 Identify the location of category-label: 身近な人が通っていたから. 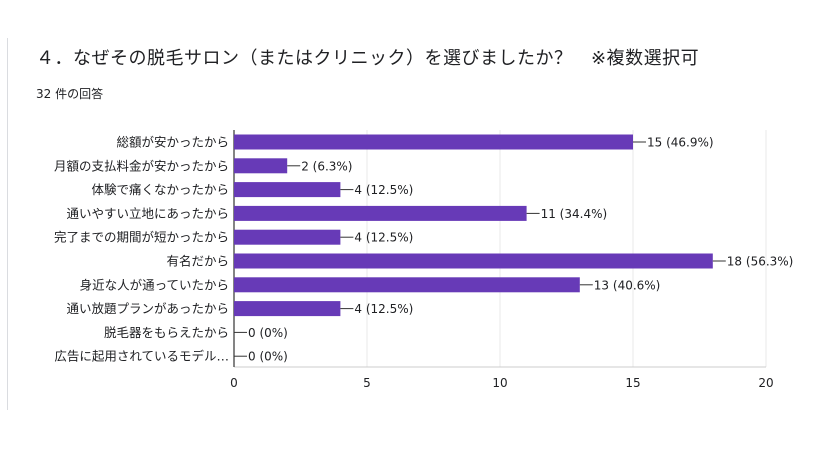
(154, 284).